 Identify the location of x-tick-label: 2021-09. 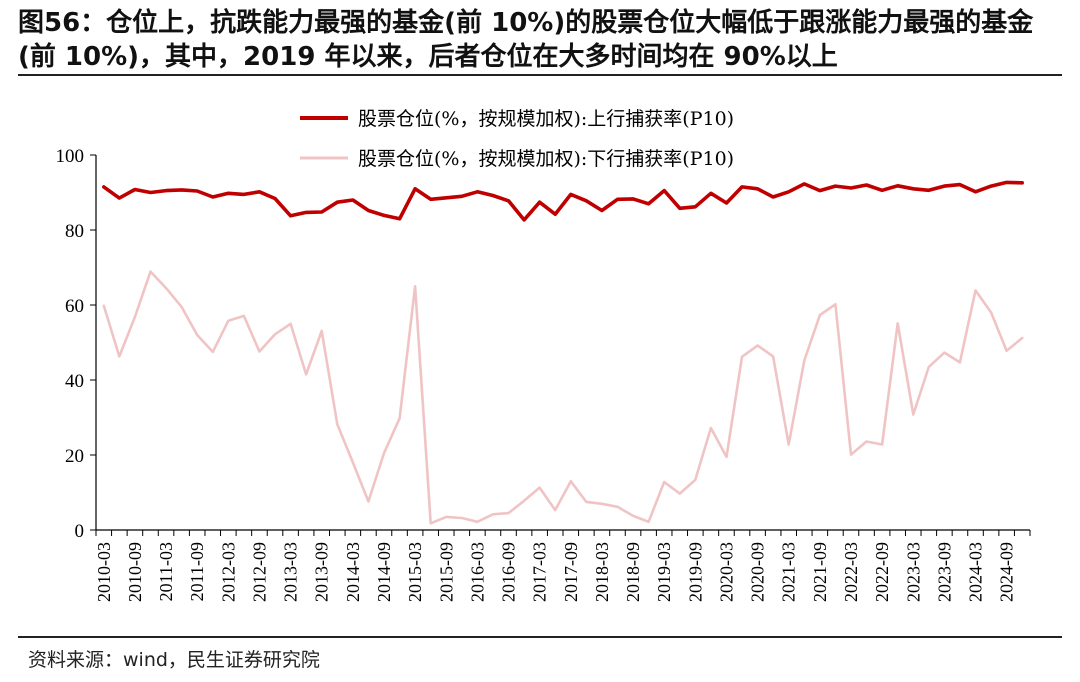
(820, 572).